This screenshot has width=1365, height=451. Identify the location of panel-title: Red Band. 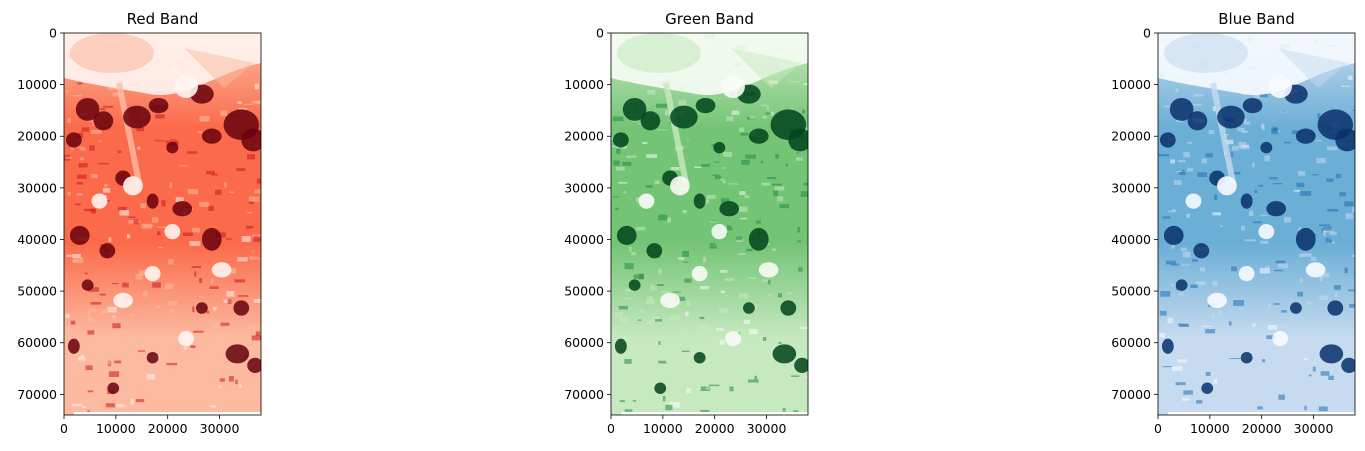
(163, 19).